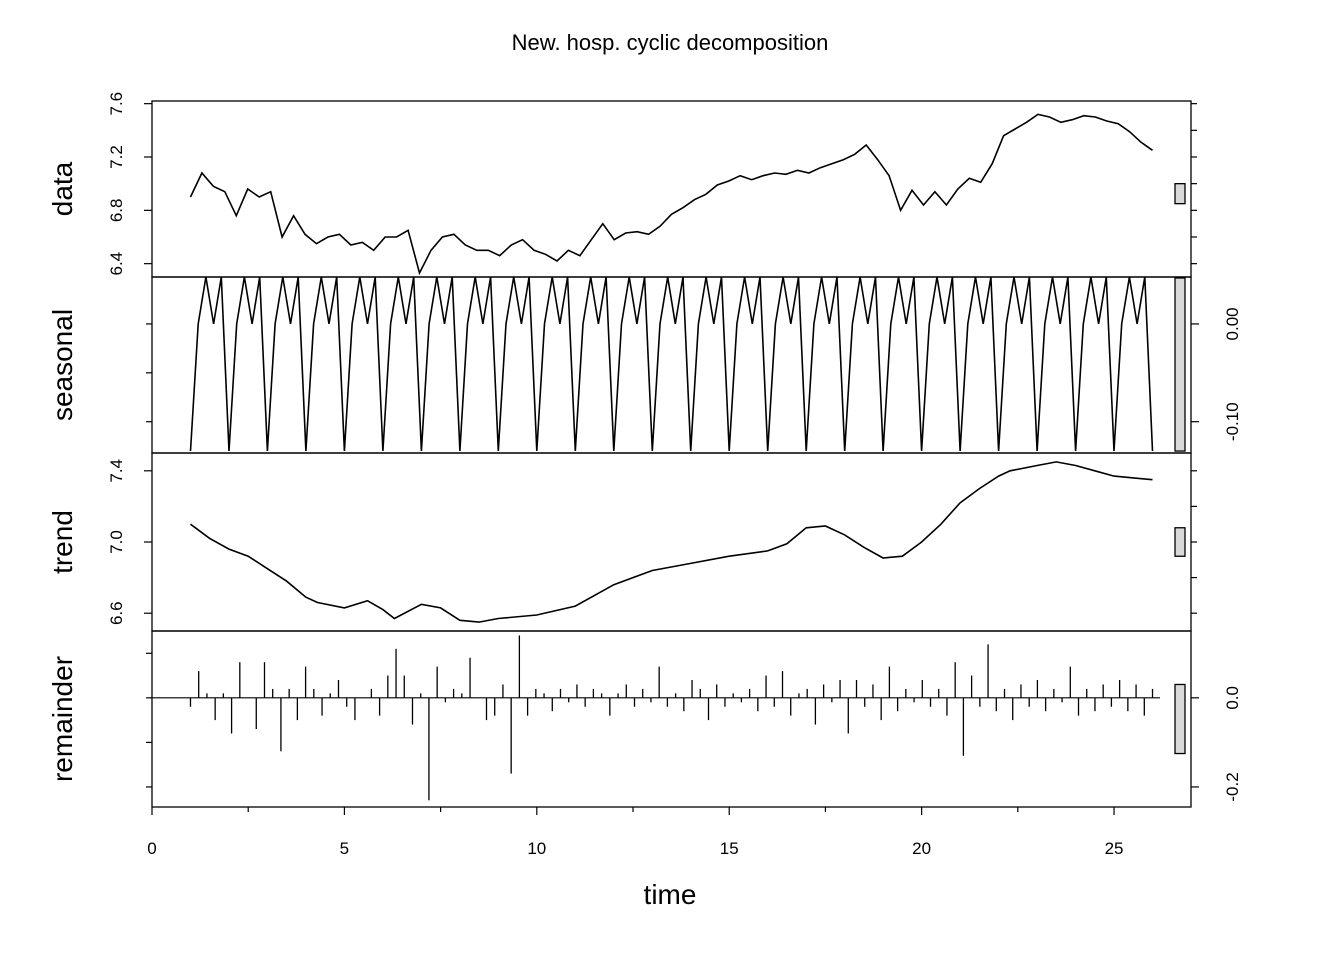  I want to click on remainder-axis-title: remainder, so click(62, 719).